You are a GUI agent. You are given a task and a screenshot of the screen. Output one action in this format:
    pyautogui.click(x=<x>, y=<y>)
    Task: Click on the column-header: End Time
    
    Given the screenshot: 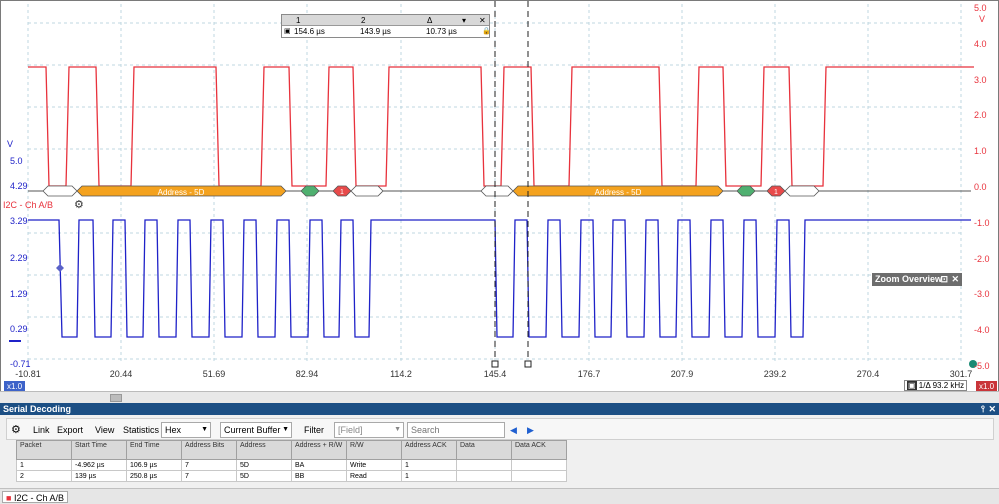 What is the action you would take?
    pyautogui.click(x=154, y=450)
    